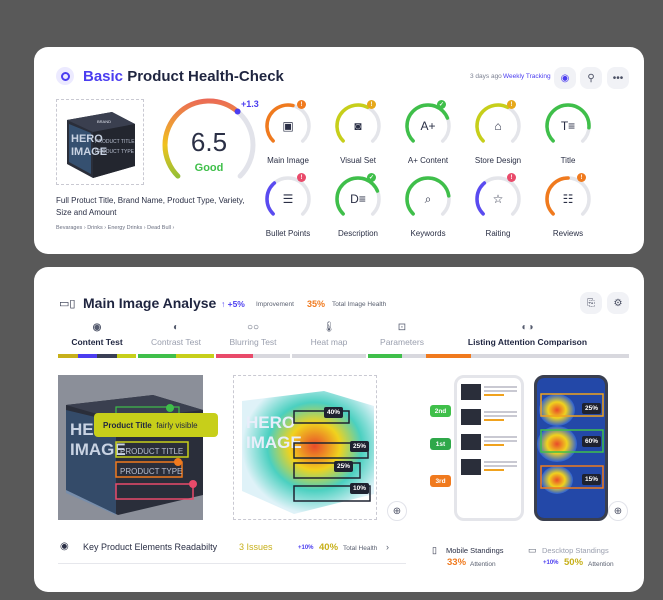 The image size is (663, 600). I want to click on metric-title: T≡ Title, so click(568, 133).